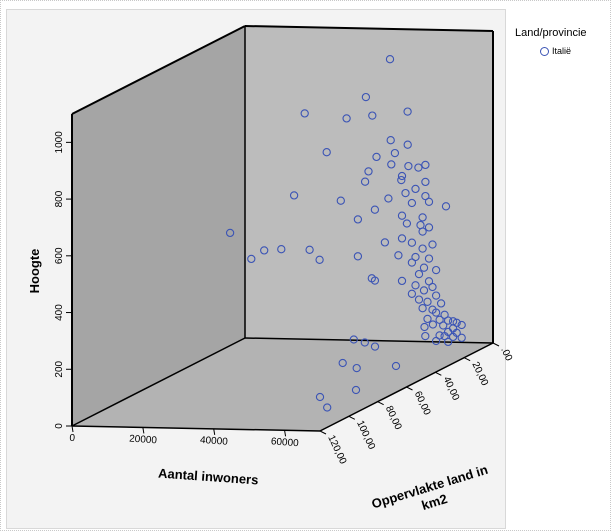 This screenshot has height=532, width=611. I want to click on z-tick-label: 400, so click(59, 312).